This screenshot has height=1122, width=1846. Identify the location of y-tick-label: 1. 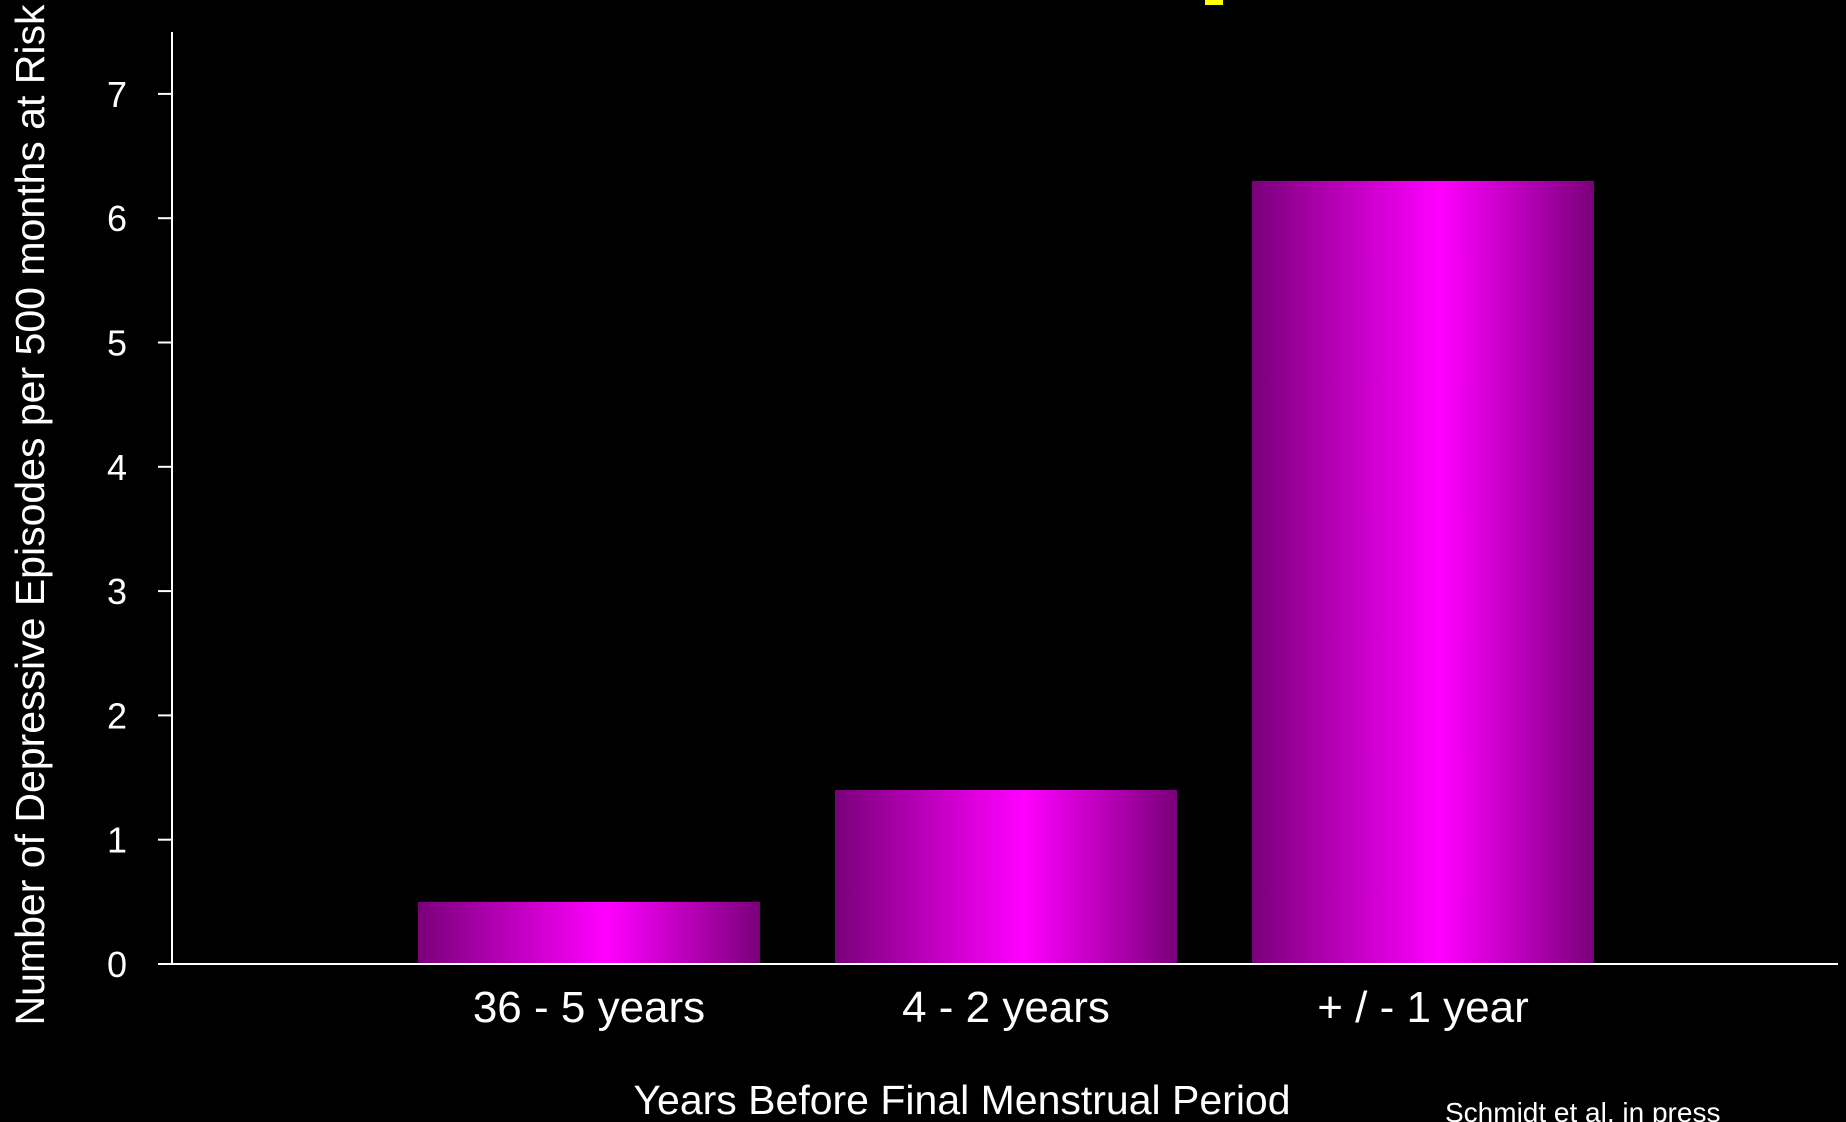
(117, 840).